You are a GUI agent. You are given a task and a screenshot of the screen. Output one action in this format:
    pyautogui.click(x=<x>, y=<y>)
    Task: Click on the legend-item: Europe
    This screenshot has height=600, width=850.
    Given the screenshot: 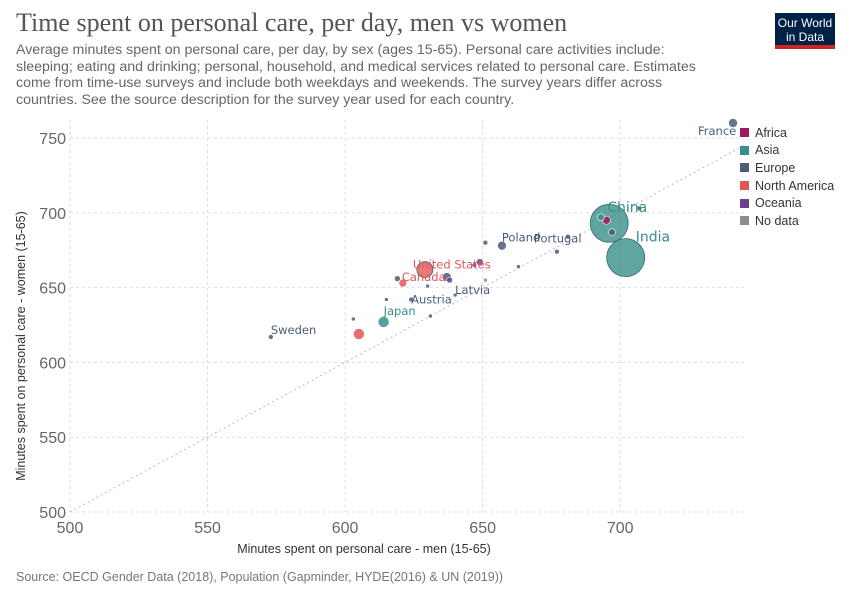 What is the action you would take?
    pyautogui.click(x=787, y=168)
    